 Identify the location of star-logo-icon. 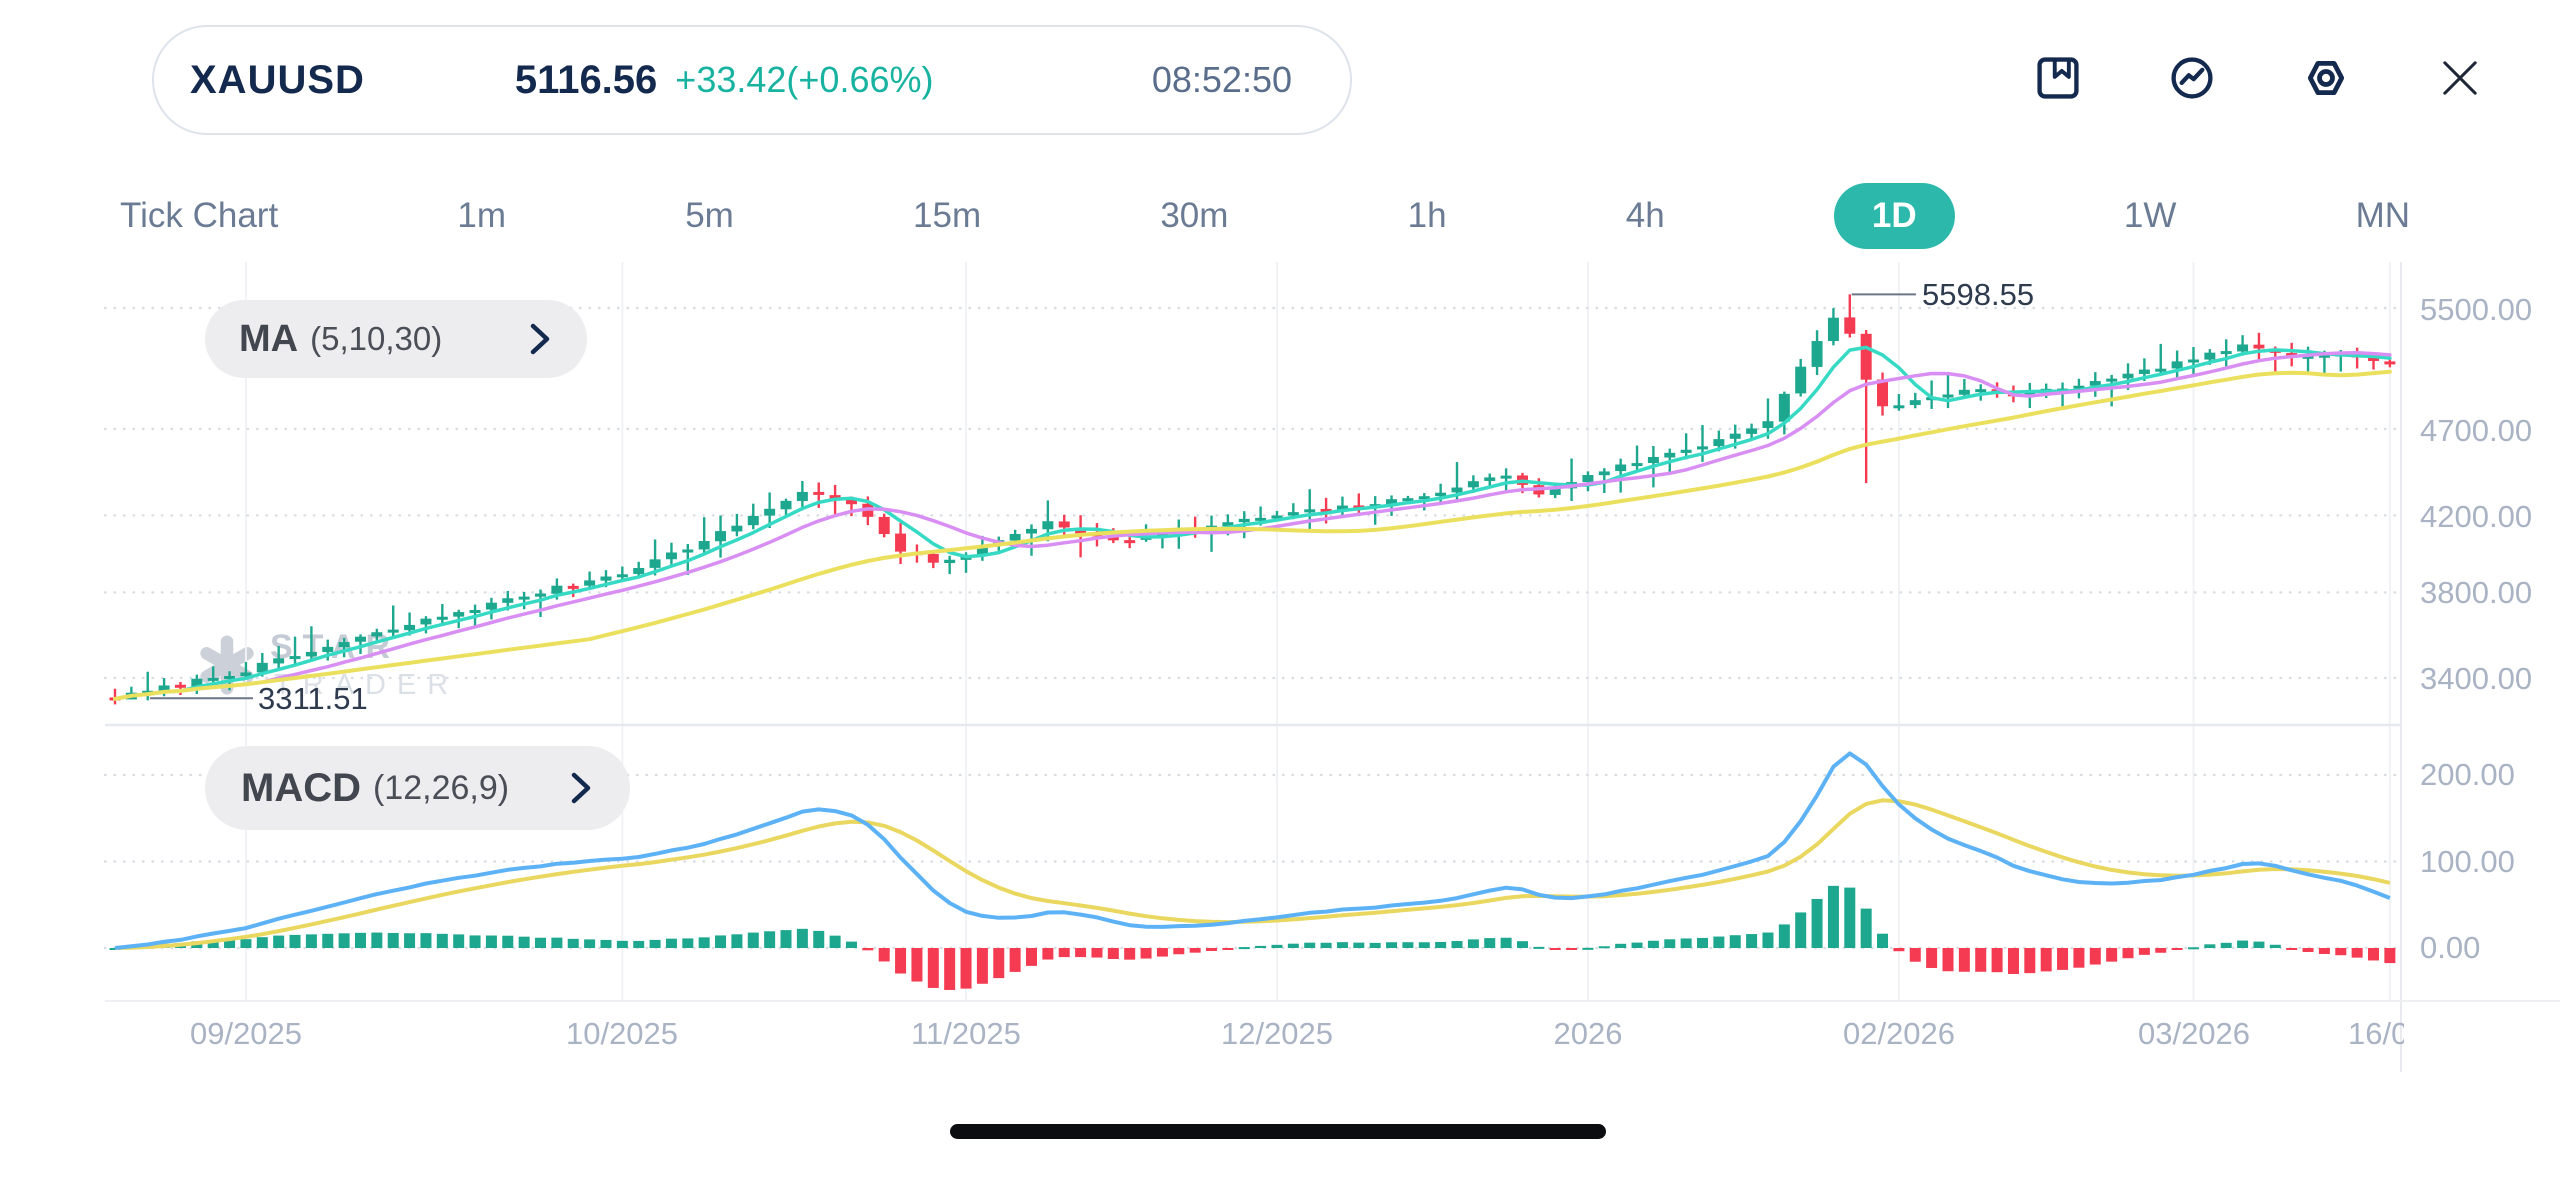
(227, 665).